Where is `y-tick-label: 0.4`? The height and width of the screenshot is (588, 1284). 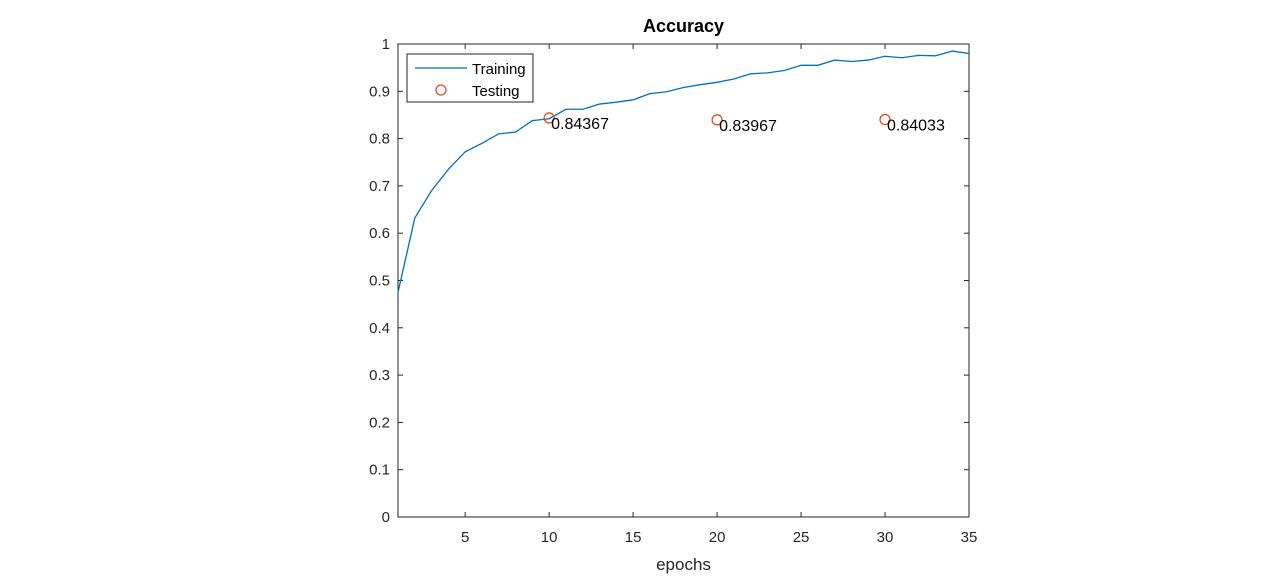 y-tick-label: 0.4 is located at coordinates (379, 328).